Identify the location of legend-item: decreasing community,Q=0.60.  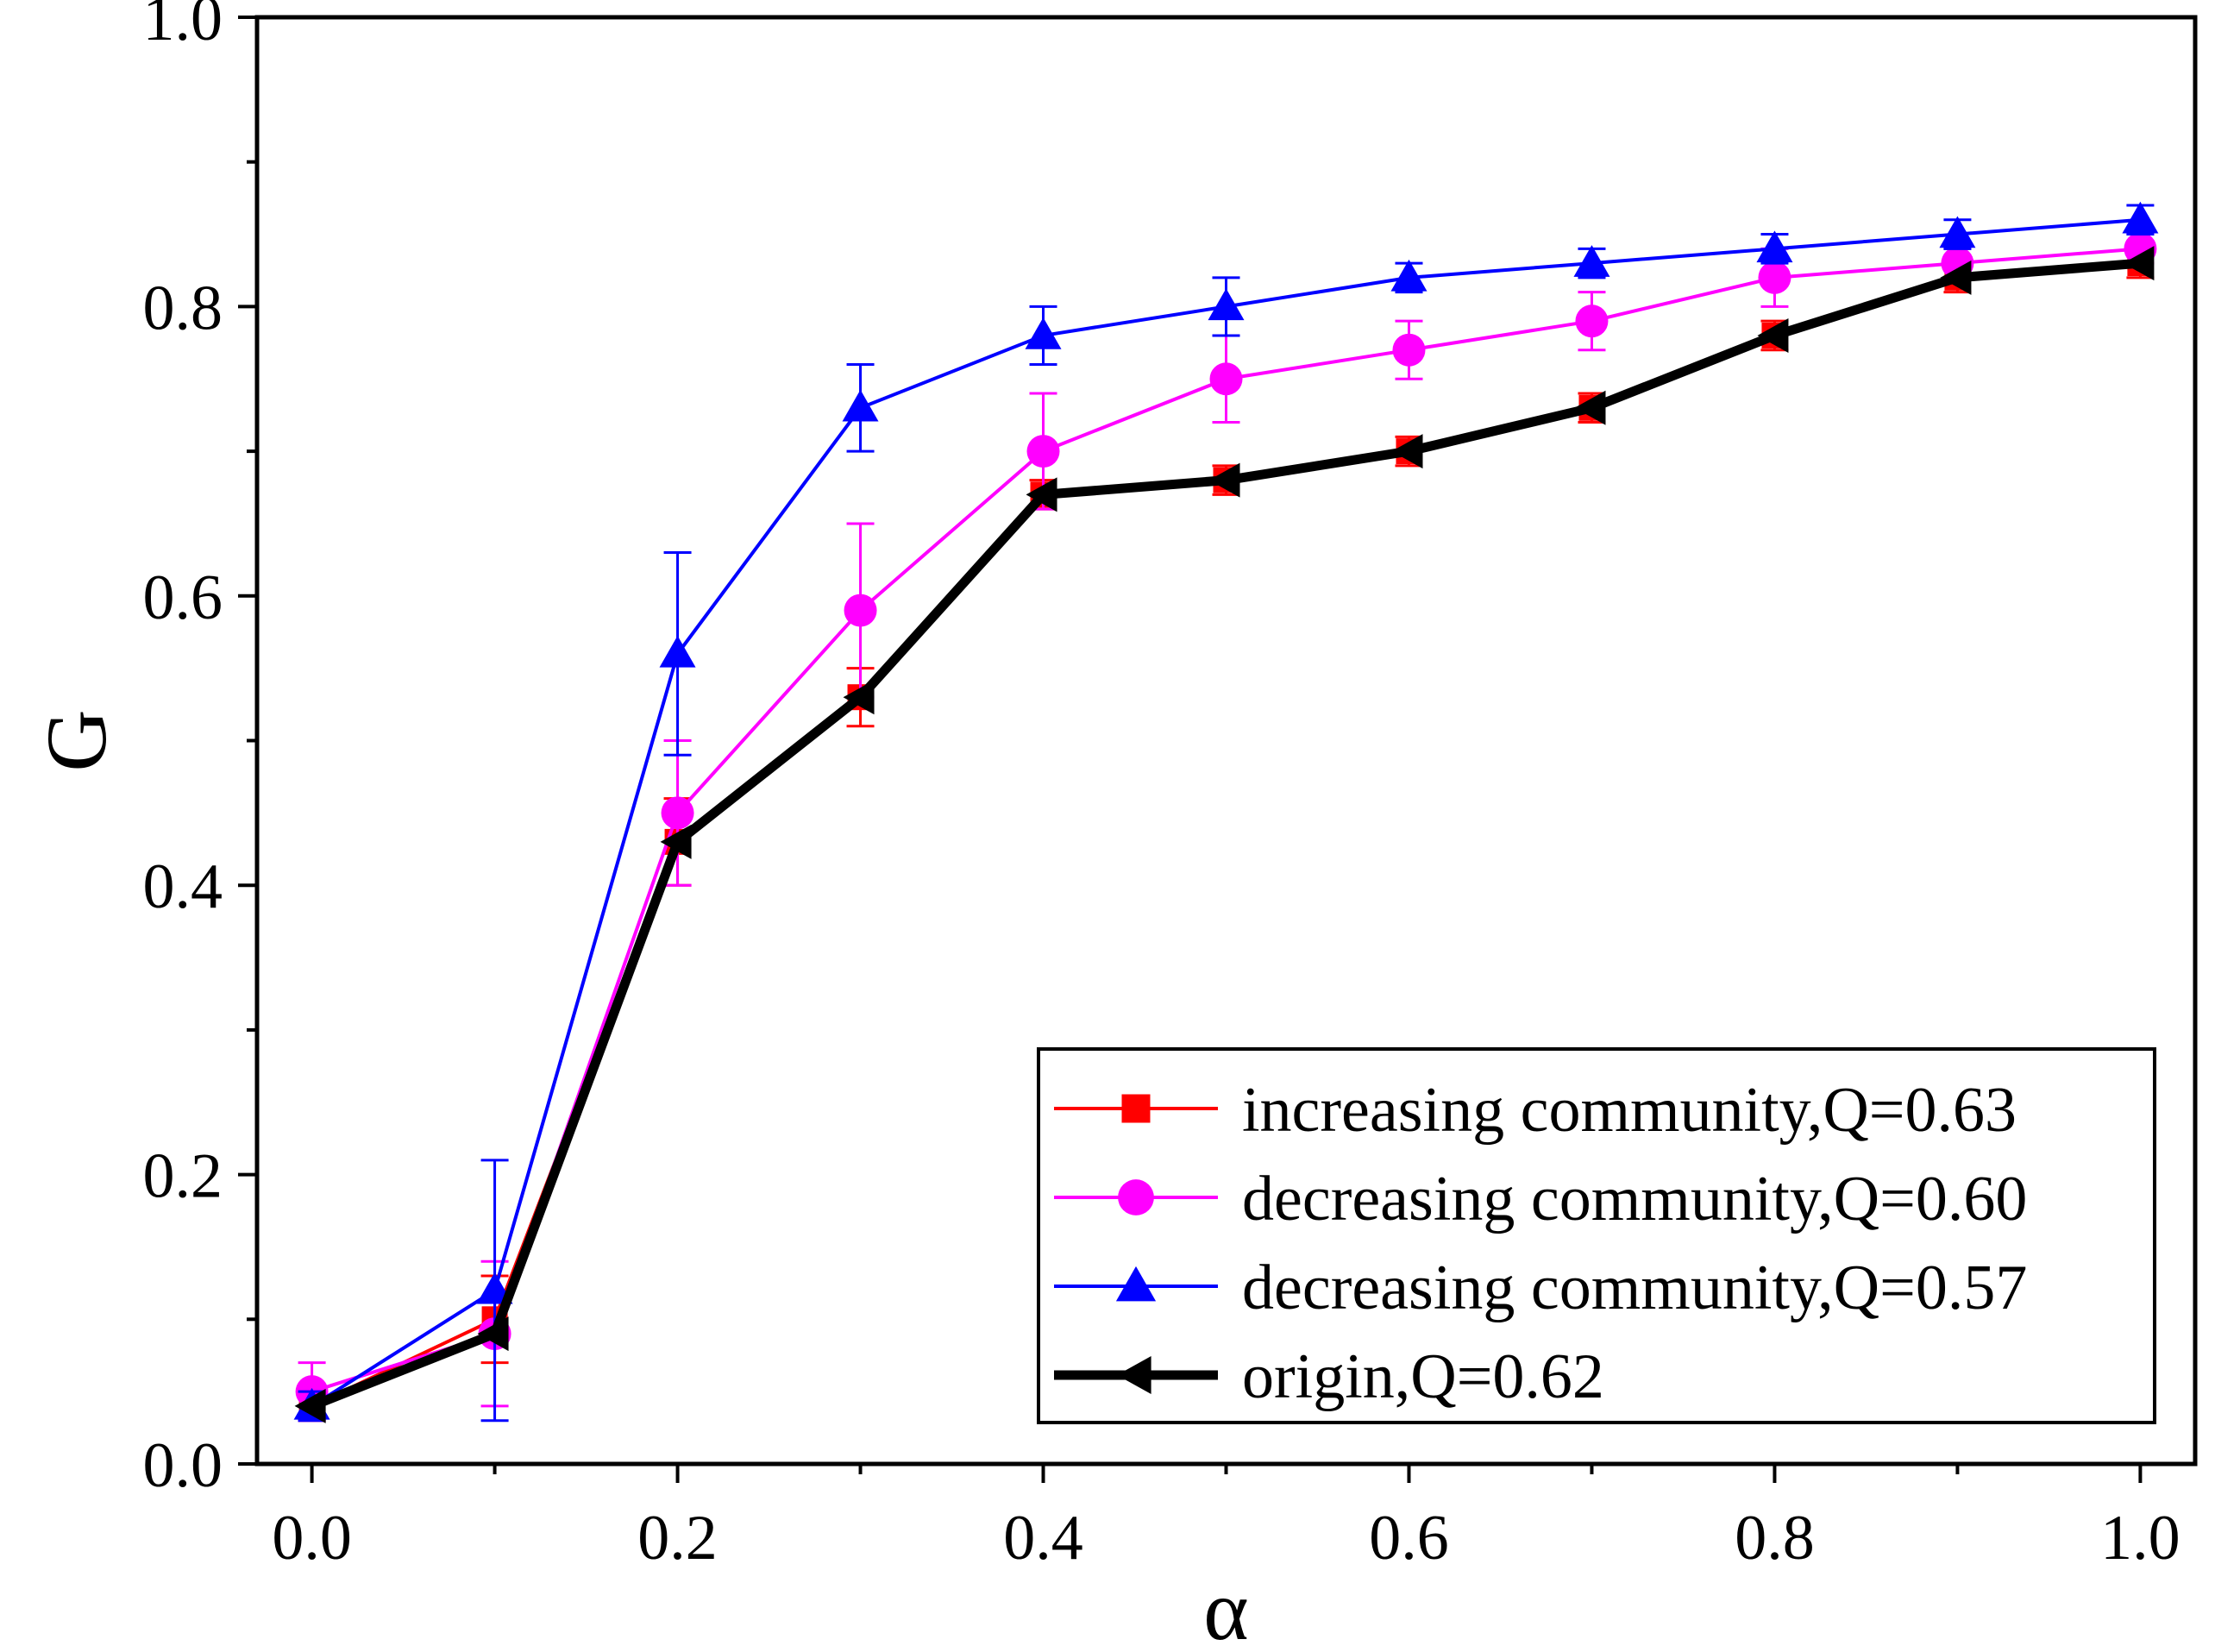
(1540, 1199).